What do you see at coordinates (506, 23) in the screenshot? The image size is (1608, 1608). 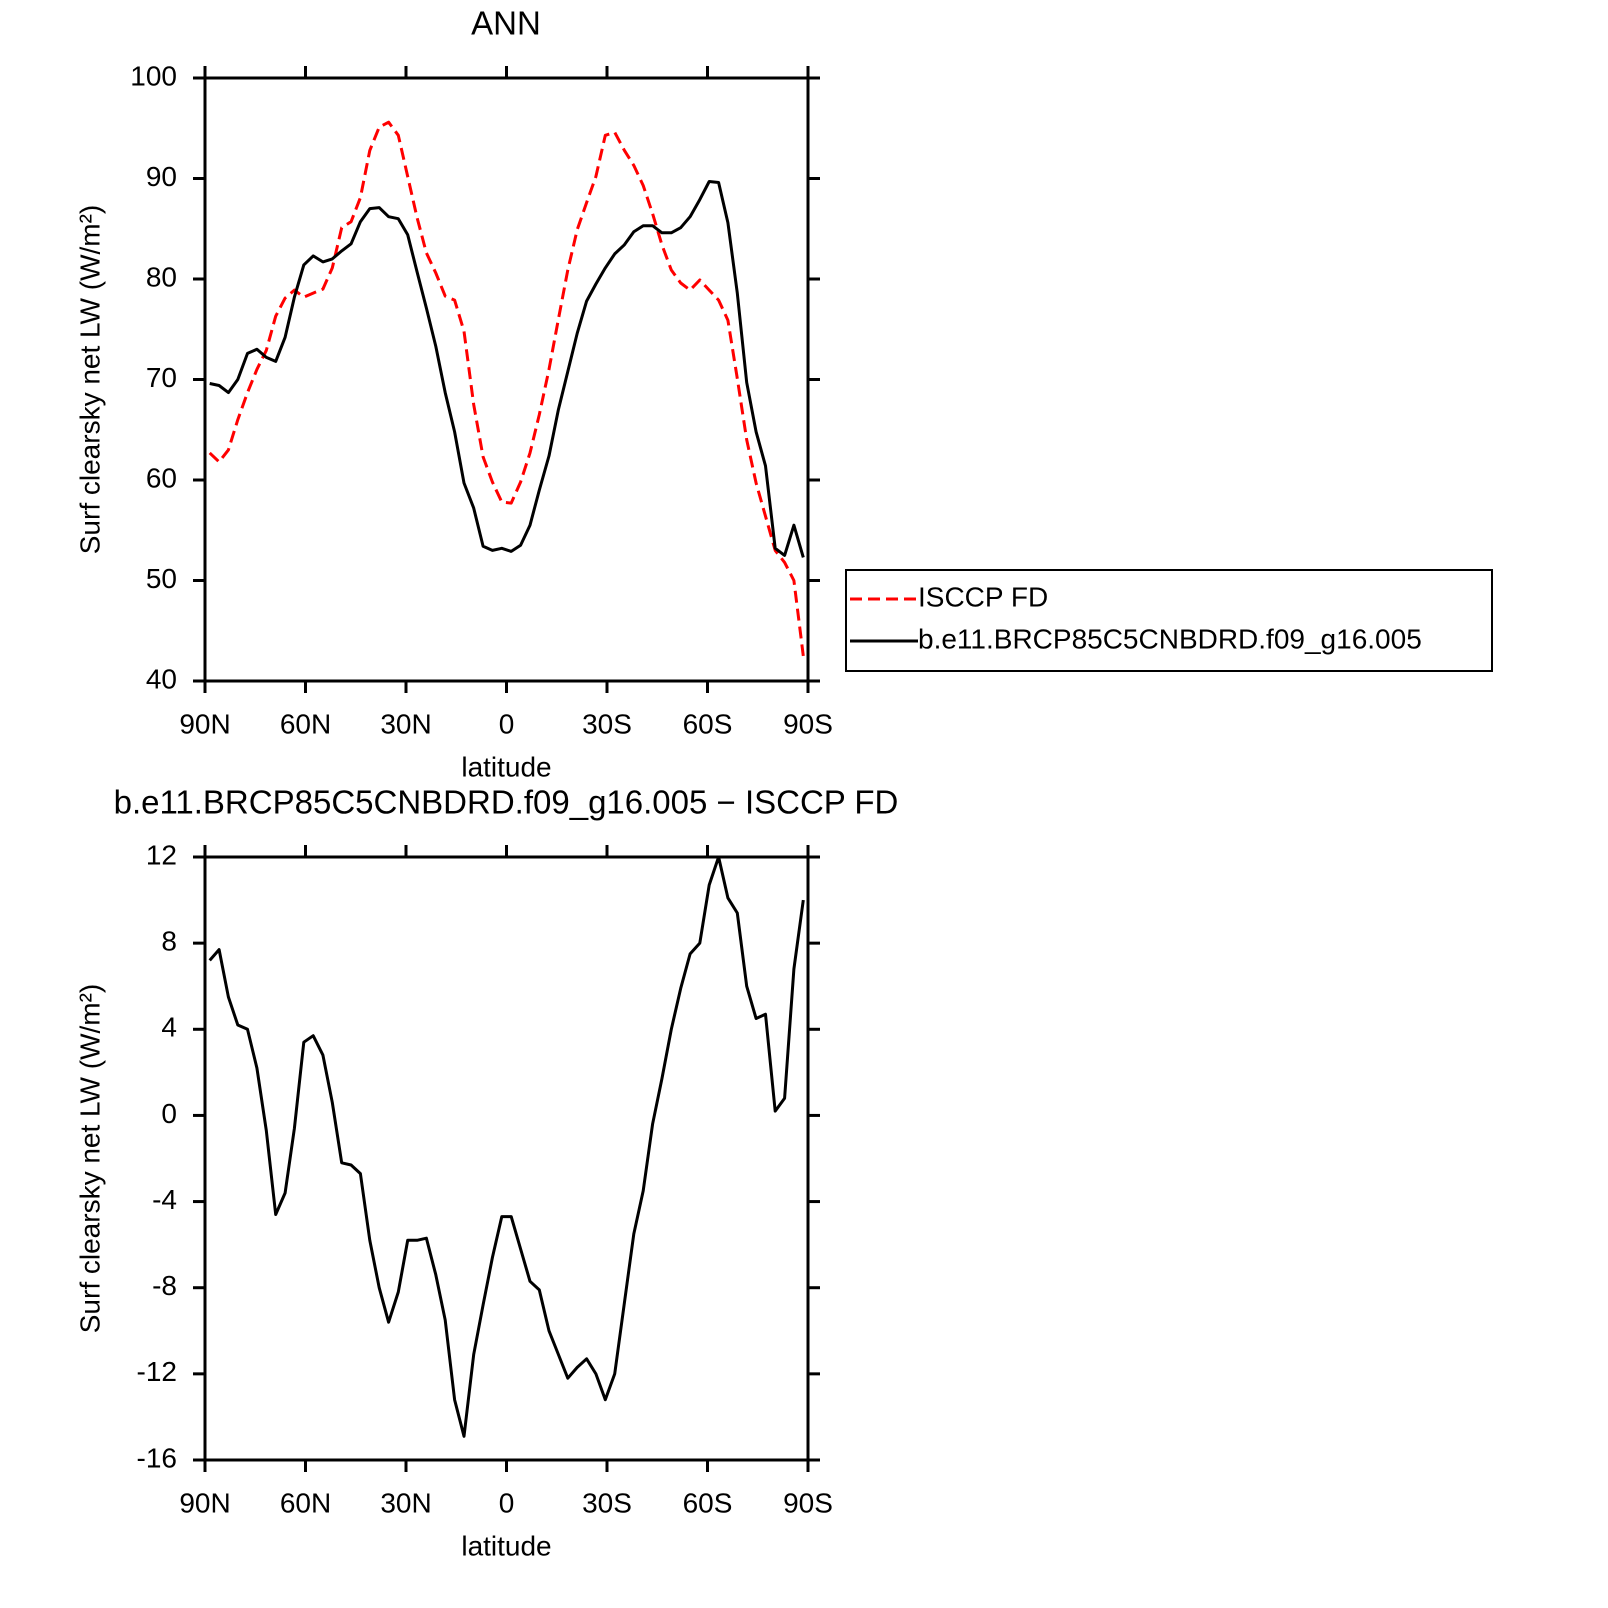 I see `chart-title: ANN` at bounding box center [506, 23].